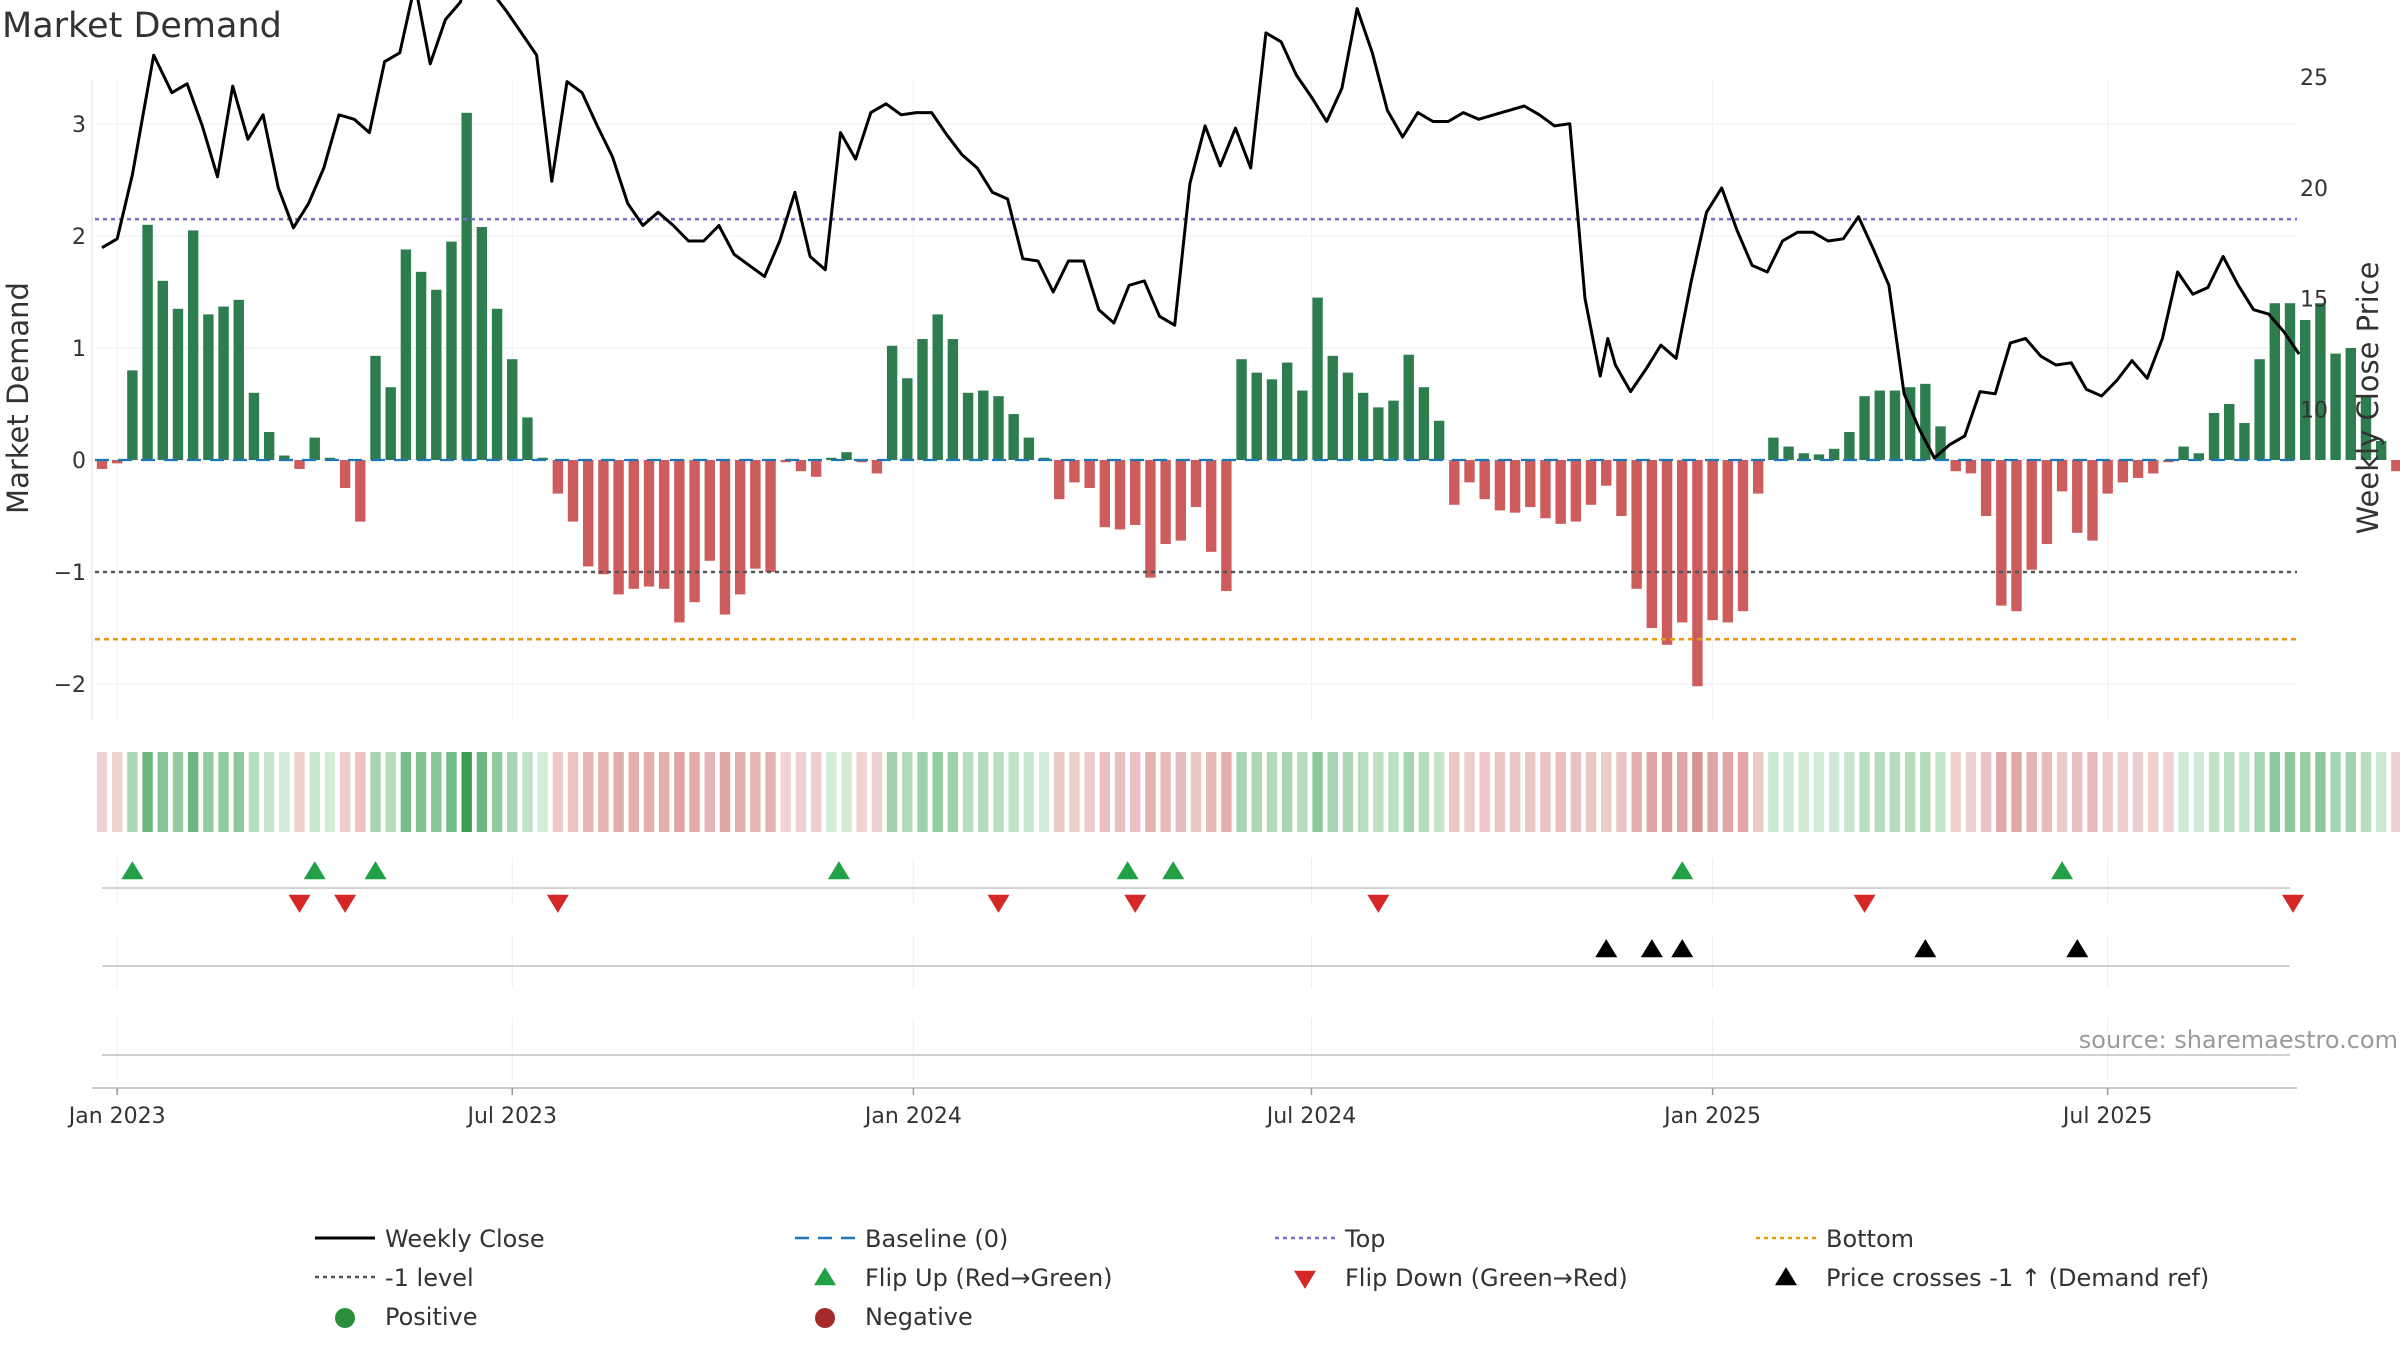 This screenshot has width=2400, height=1350. I want to click on legend-label: Top, so click(1365, 1239).